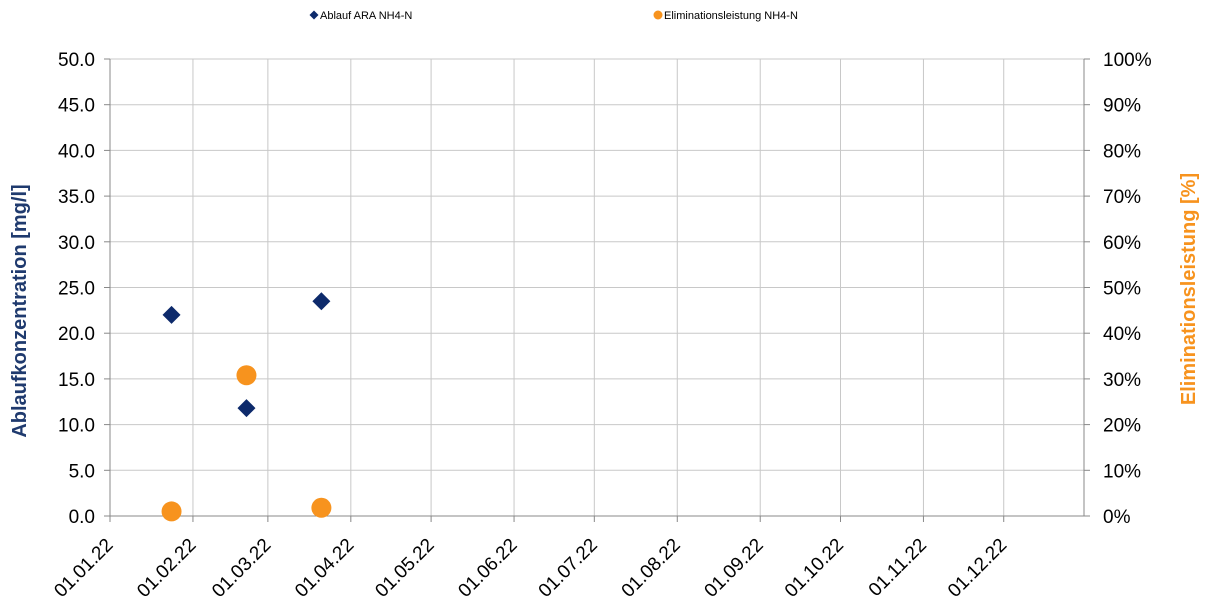 The height and width of the screenshot is (614, 1211). I want to click on x-tick-label: 01.10.22, so click(814, 568).